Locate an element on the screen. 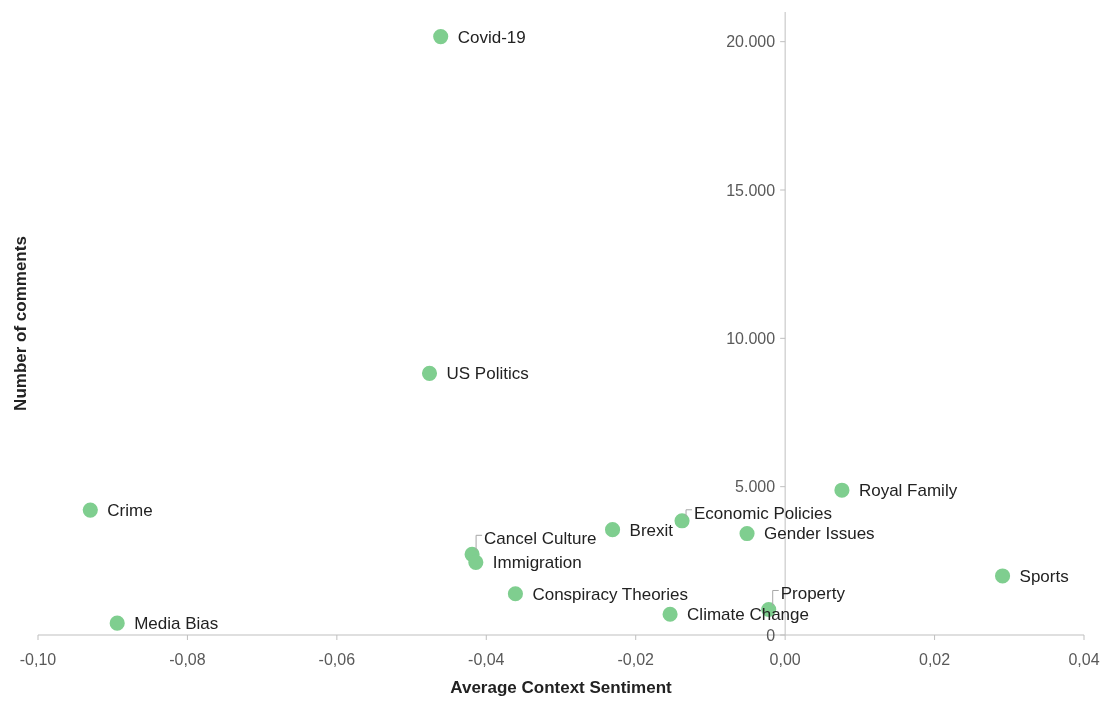  annotation: Cancel Culture is located at coordinates (540, 539).